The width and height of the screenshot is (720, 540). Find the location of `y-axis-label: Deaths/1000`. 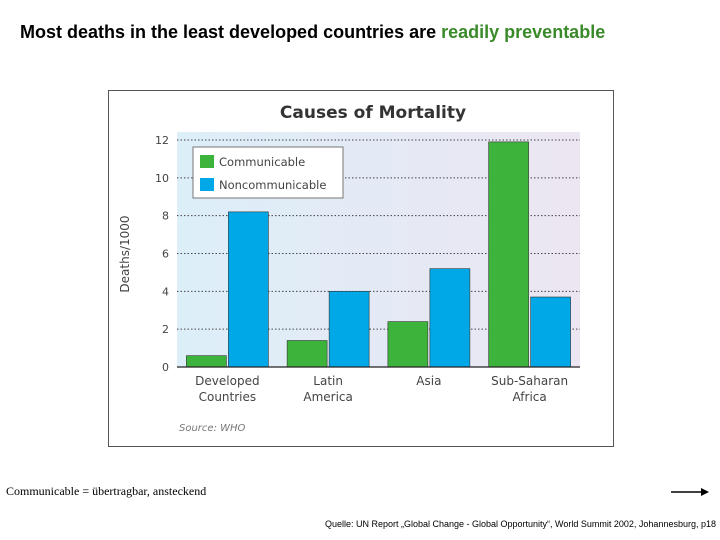

y-axis-label: Deaths/1000 is located at coordinates (125, 253).